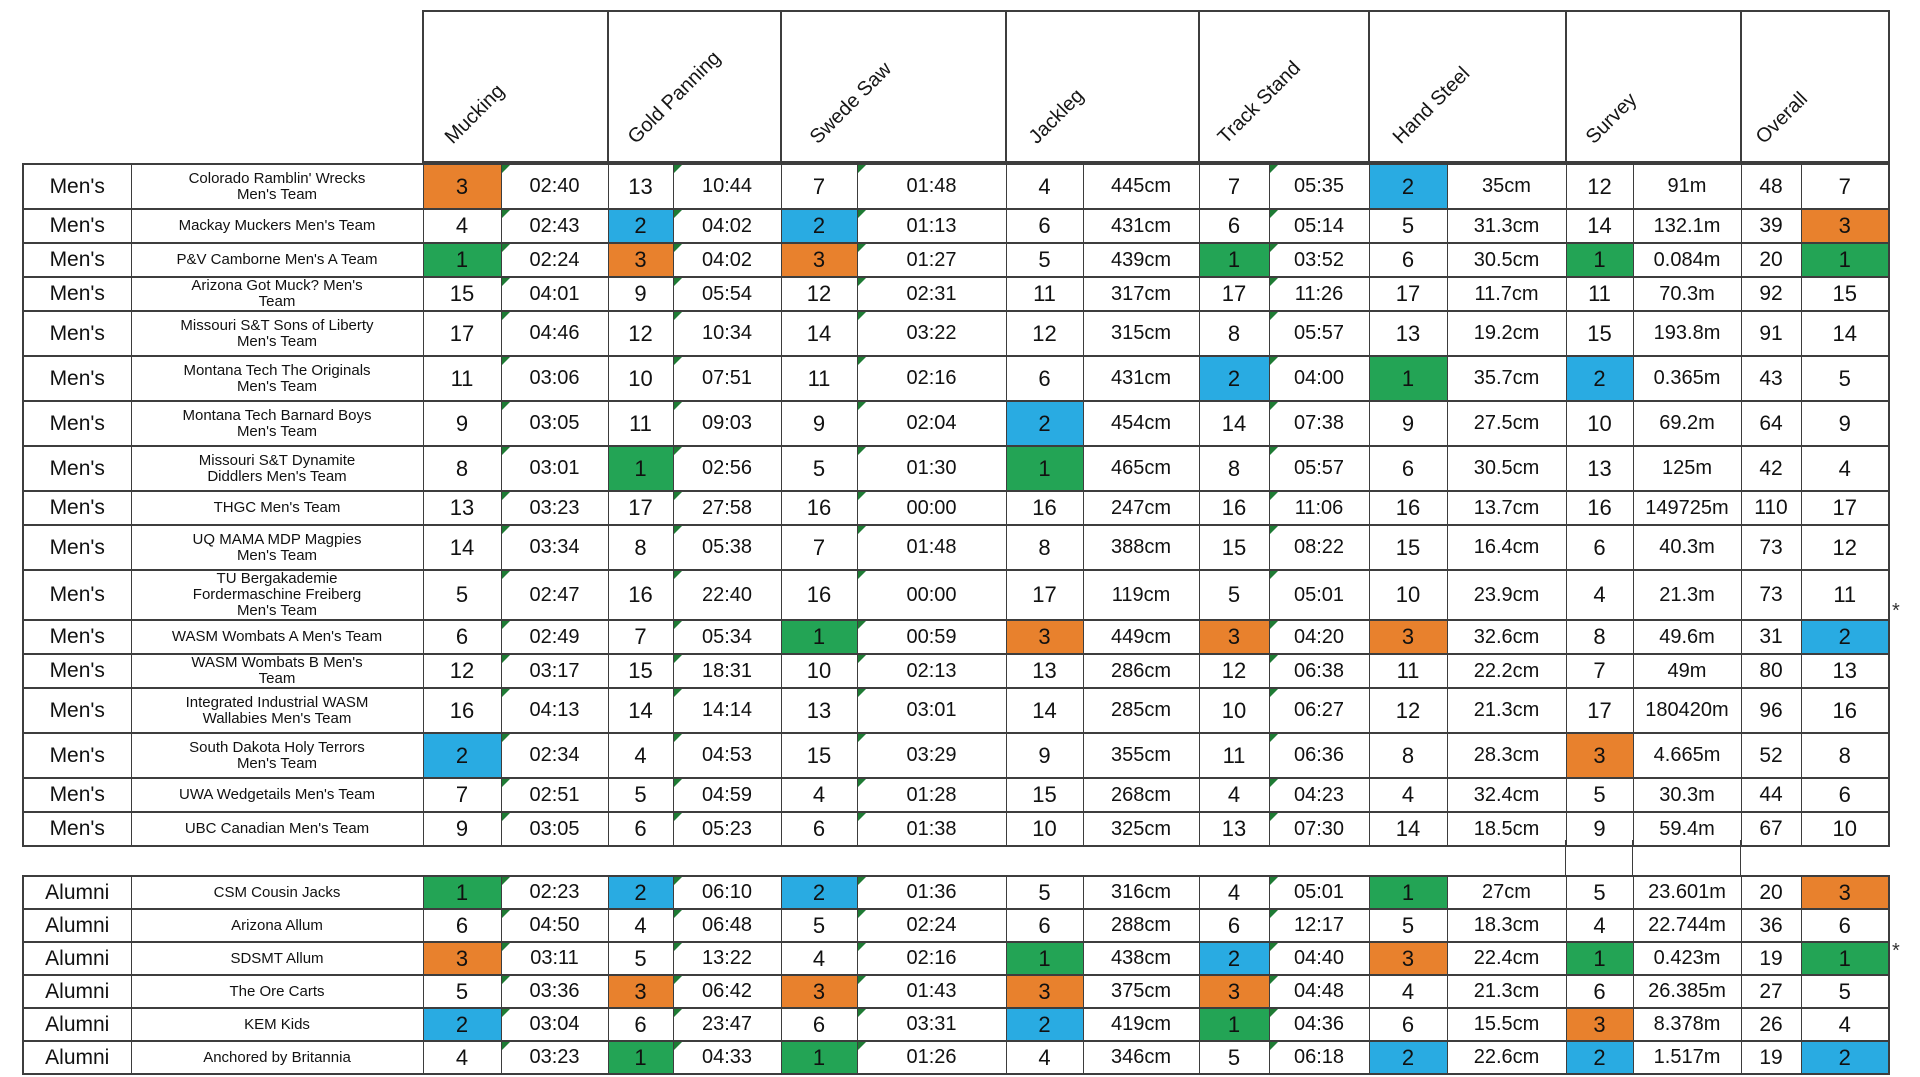 This screenshot has height=1077, width=1920. What do you see at coordinates (554, 260) in the screenshot?
I see `event-value-cell: 02:24` at bounding box center [554, 260].